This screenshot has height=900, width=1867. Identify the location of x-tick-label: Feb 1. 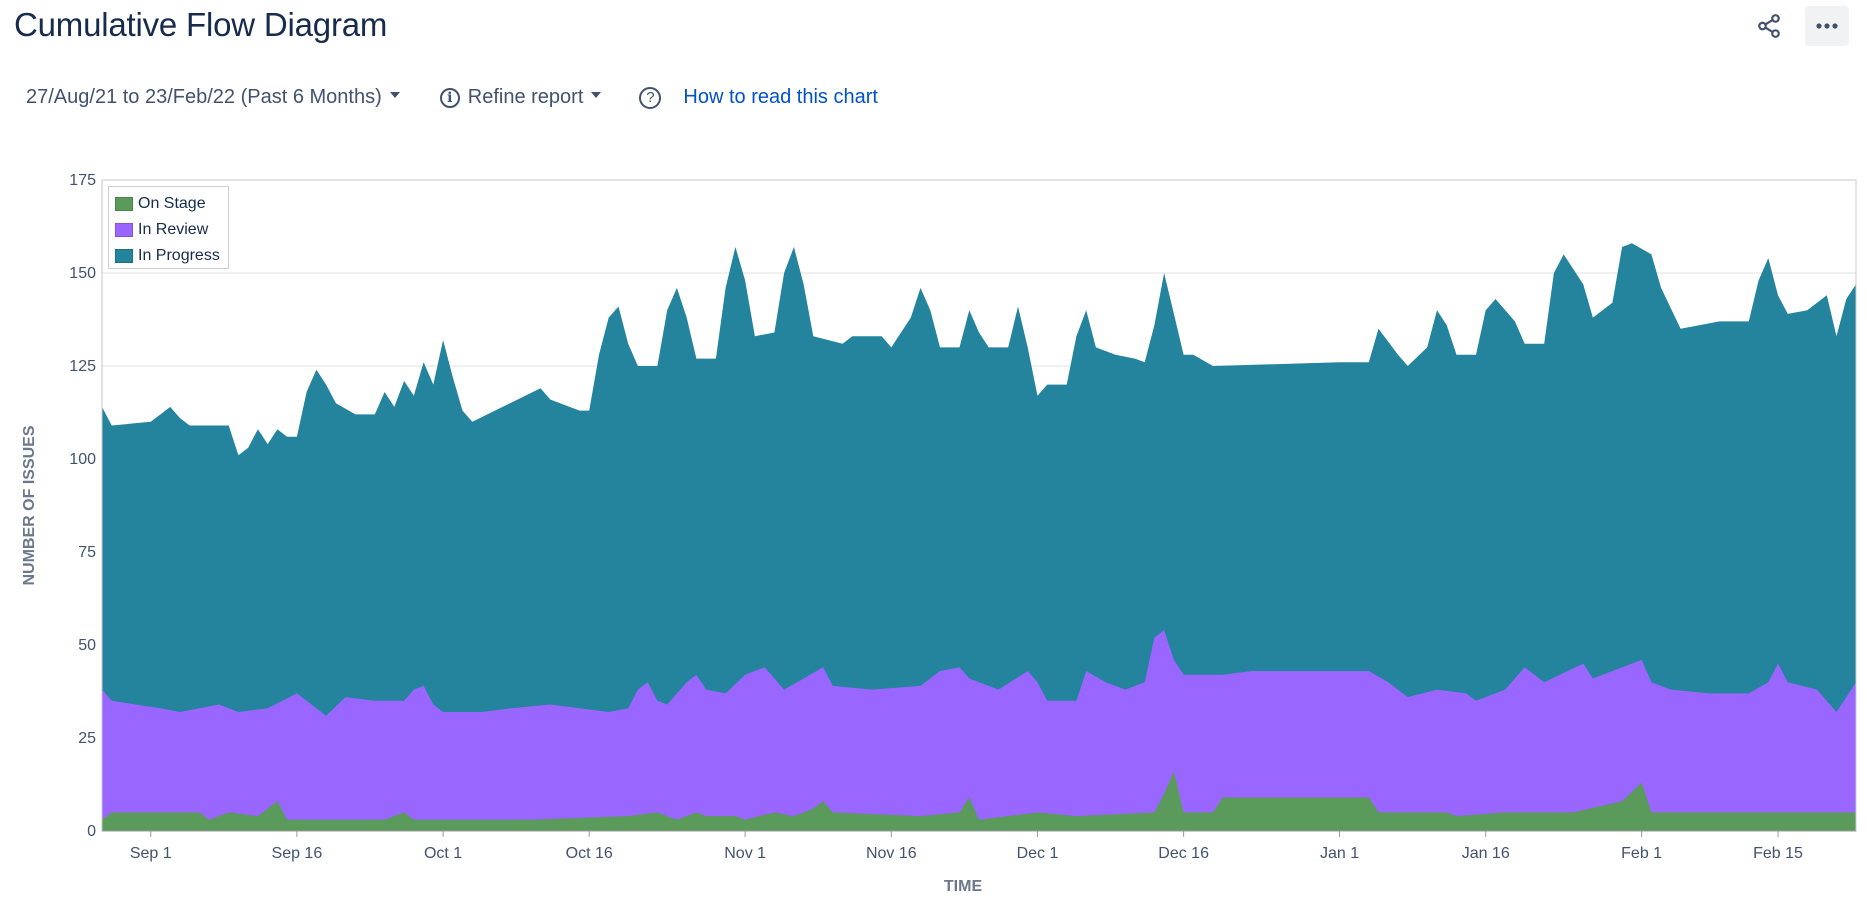
(1641, 853).